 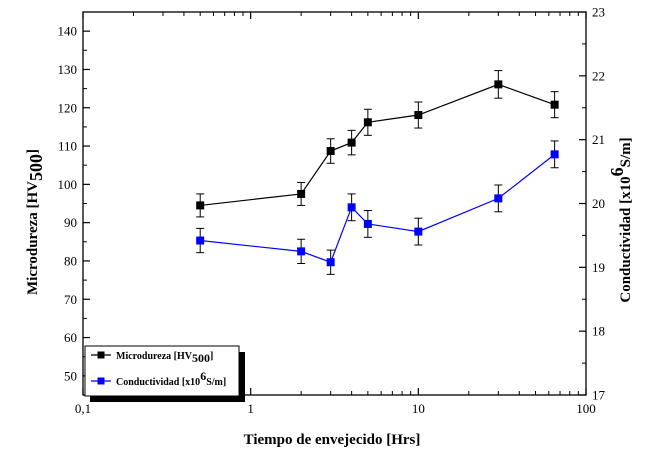 What do you see at coordinates (68, 107) in the screenshot?
I see `y-left-tick-label: 120` at bounding box center [68, 107].